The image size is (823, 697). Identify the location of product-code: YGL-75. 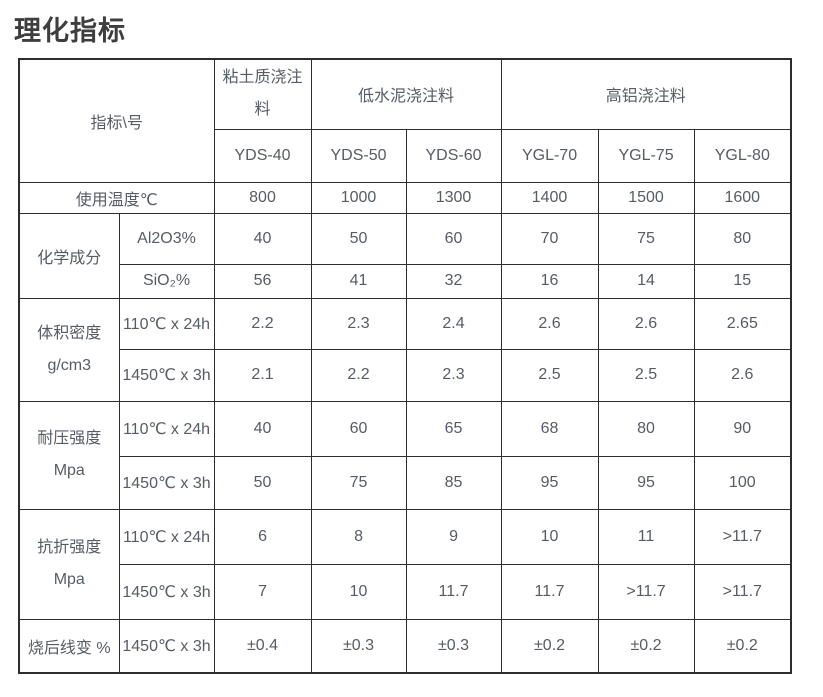
(646, 155).